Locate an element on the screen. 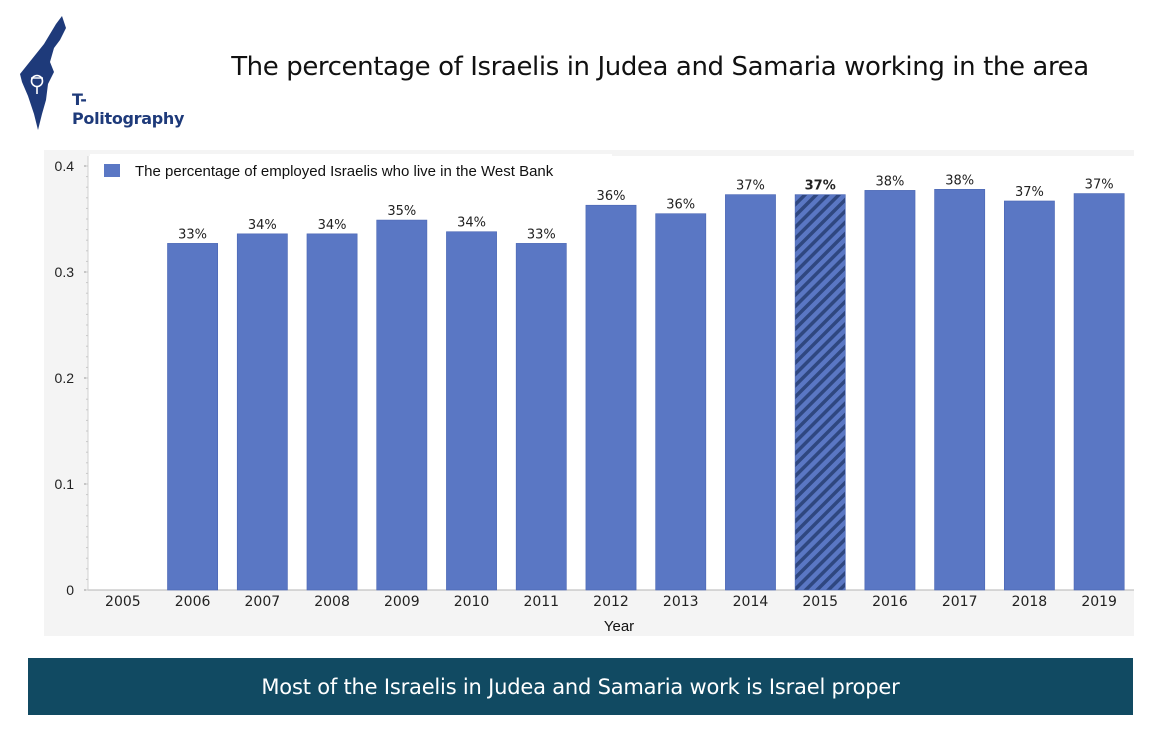 The image size is (1151, 732). data-label-2016: 38% is located at coordinates (889, 181).